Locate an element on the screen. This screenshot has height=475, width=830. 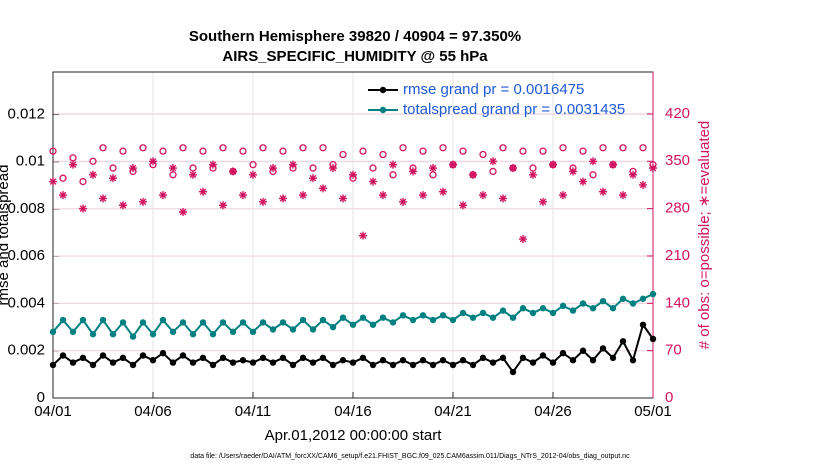
x-tick-label: 04/16 is located at coordinates (353, 411).